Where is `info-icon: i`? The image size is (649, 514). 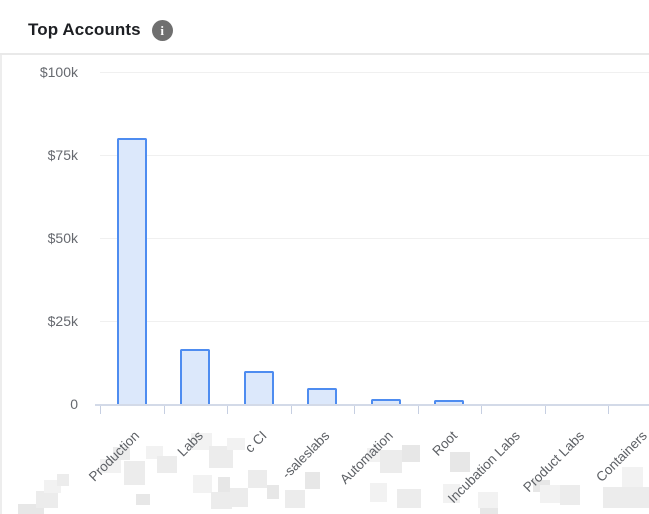
info-icon: i is located at coordinates (162, 30).